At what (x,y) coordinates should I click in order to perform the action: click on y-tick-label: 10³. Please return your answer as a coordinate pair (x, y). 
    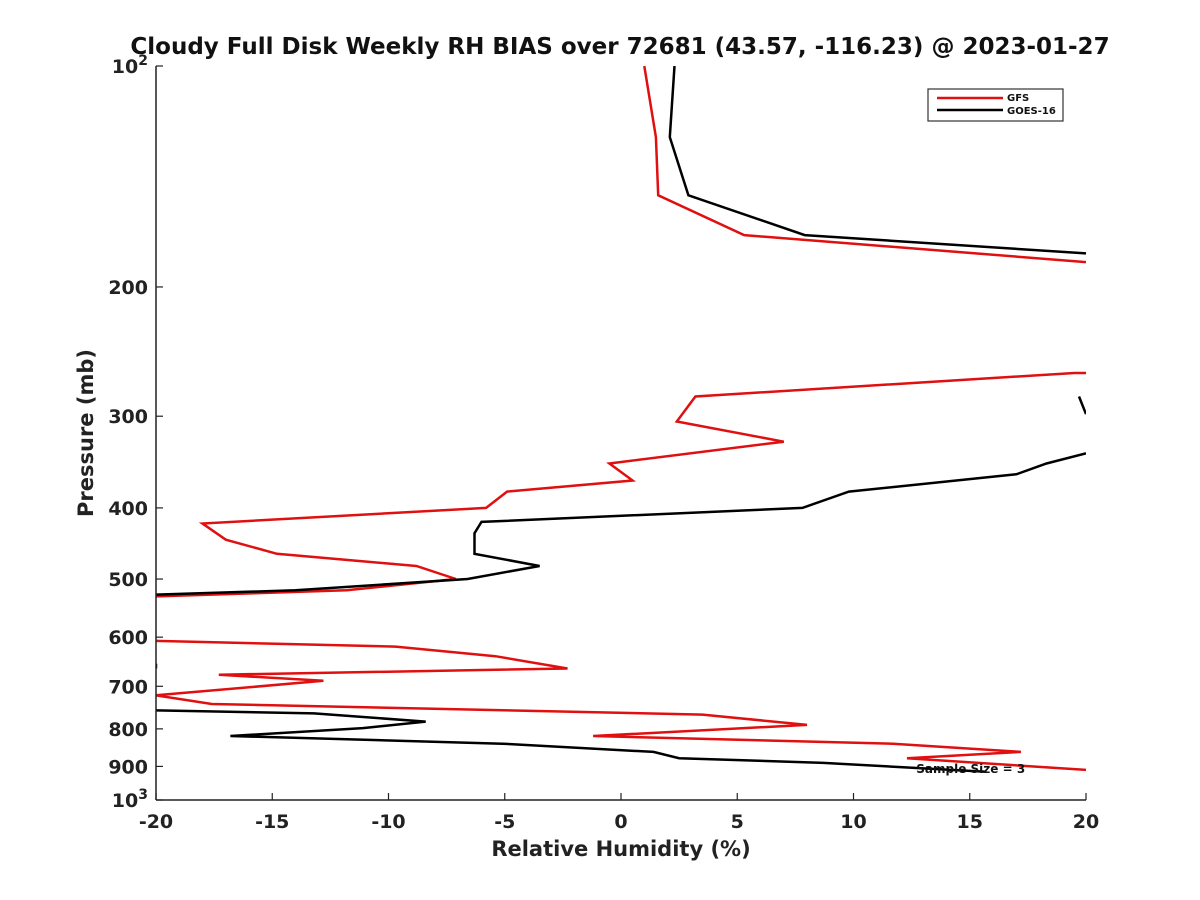
    Looking at the image, I should click on (130, 799).